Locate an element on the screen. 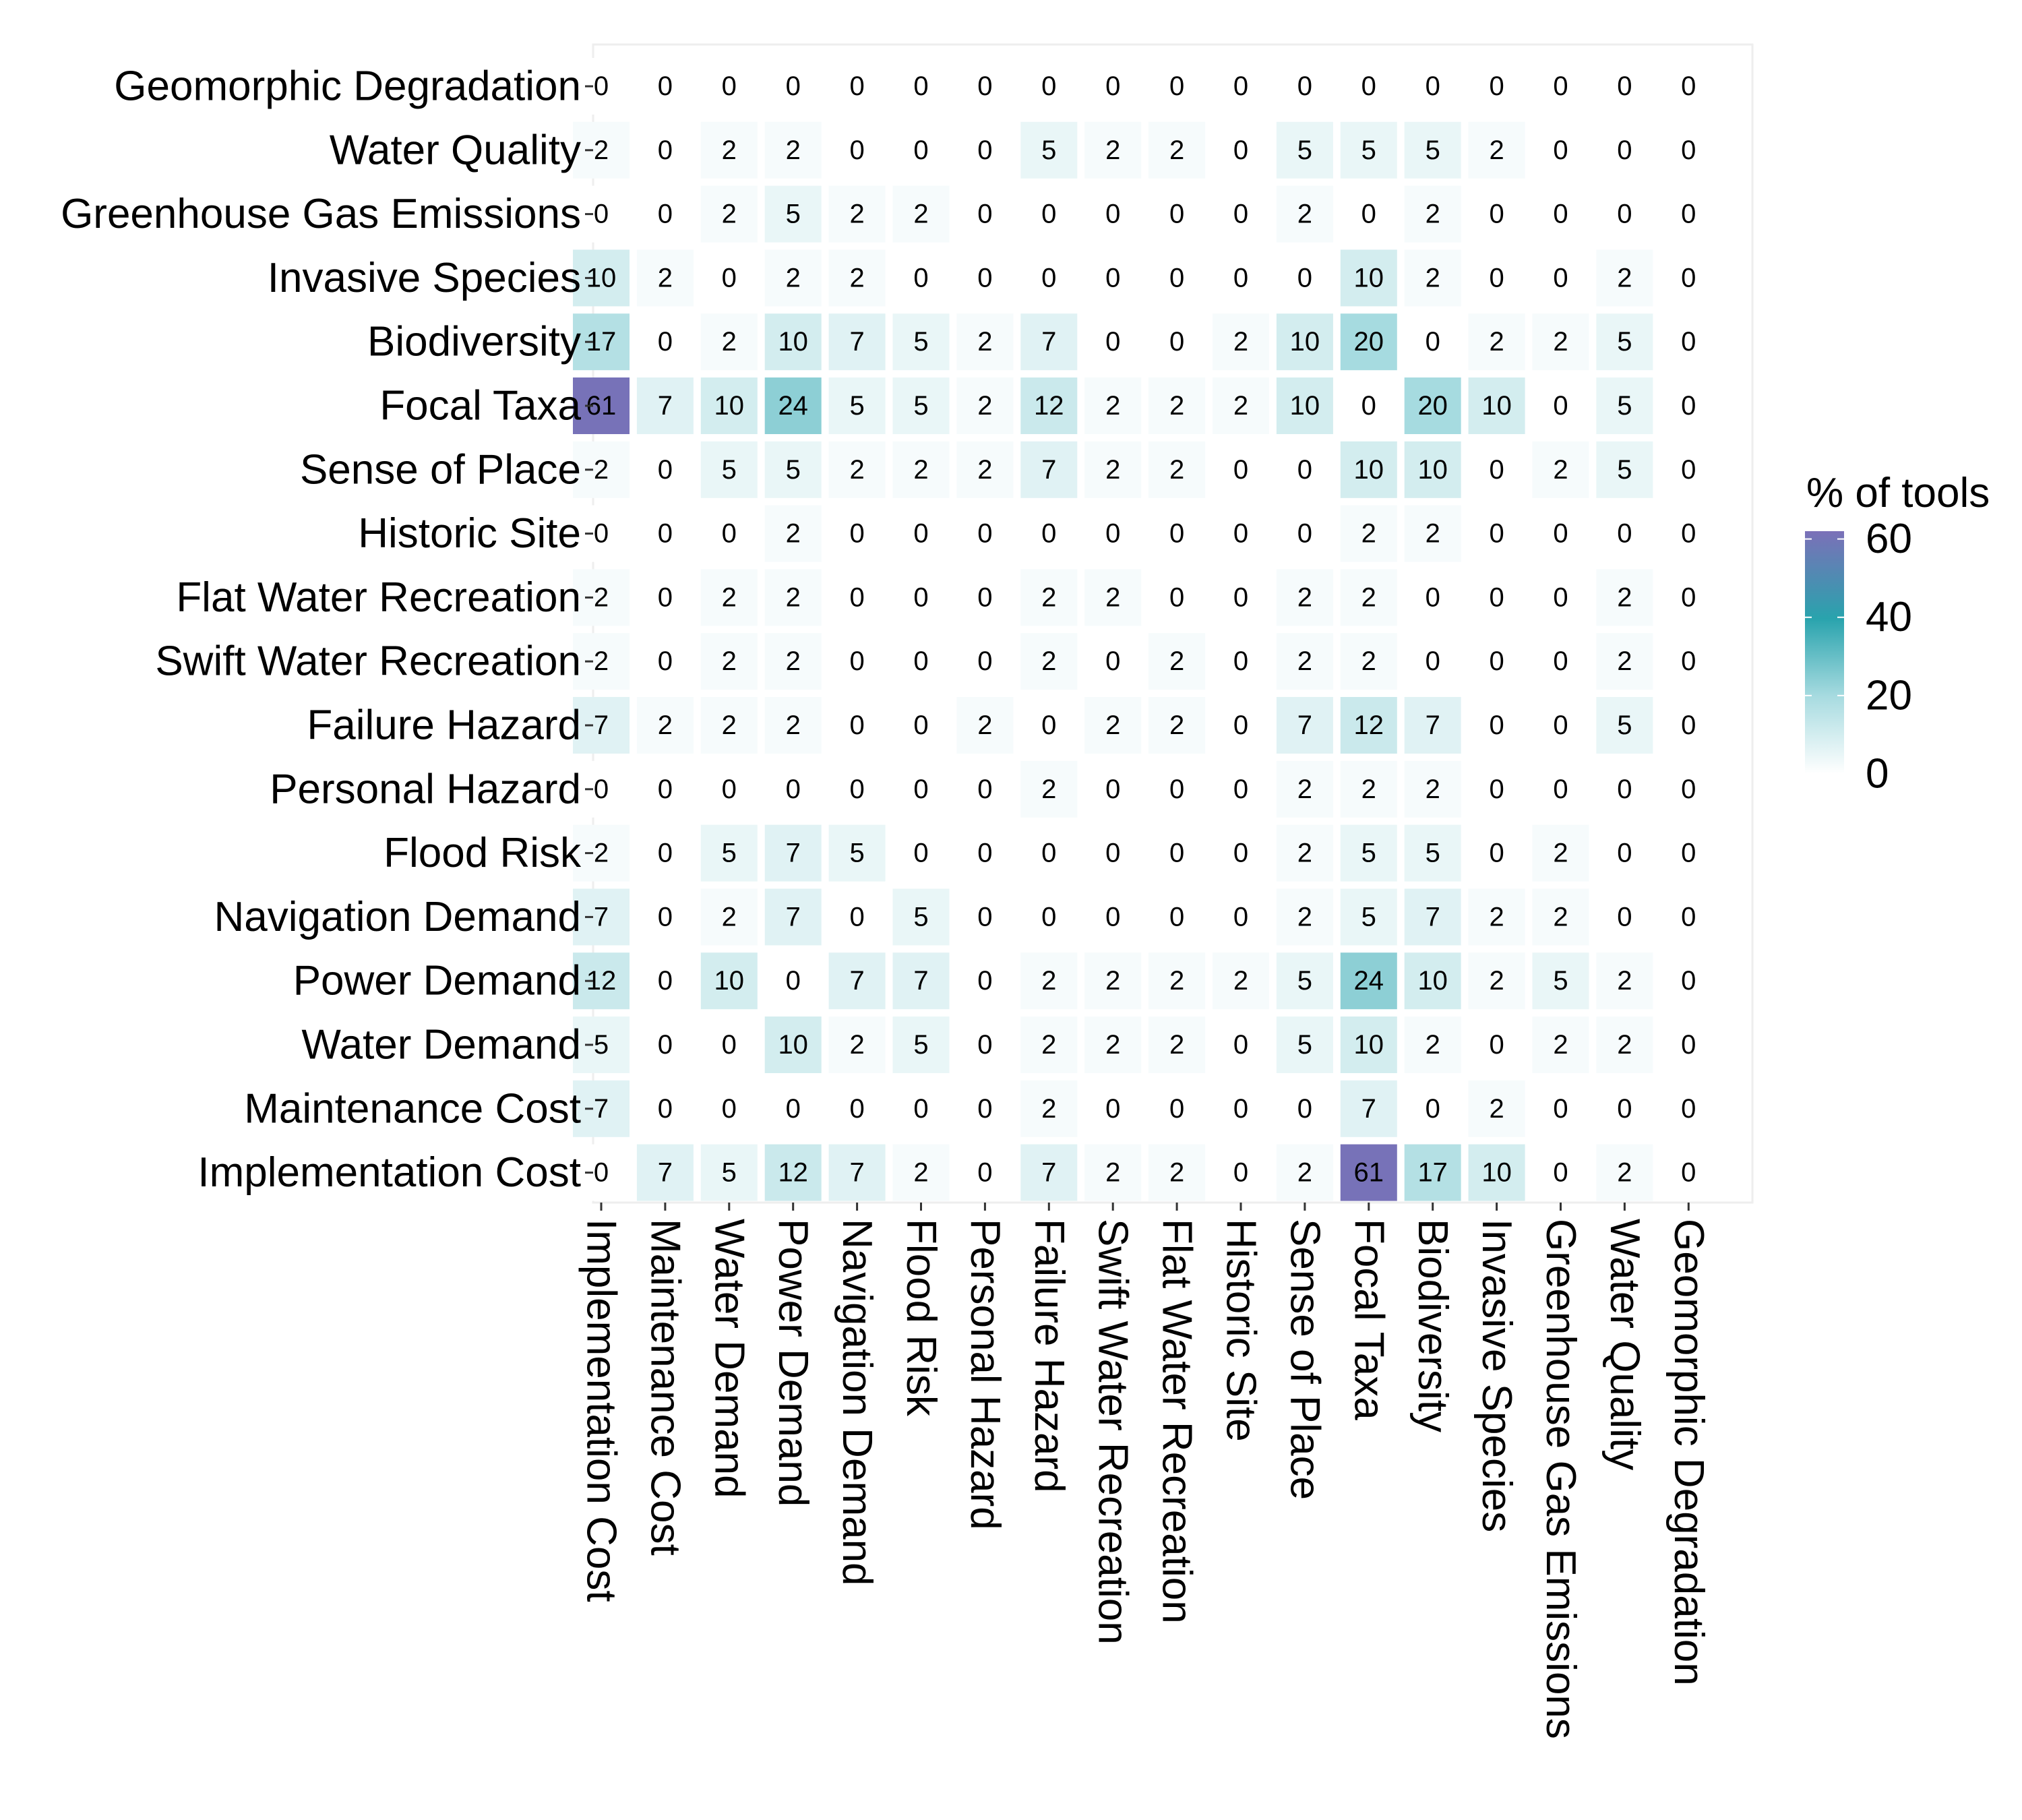  legend-tick-label: 40 is located at coordinates (1889, 617).